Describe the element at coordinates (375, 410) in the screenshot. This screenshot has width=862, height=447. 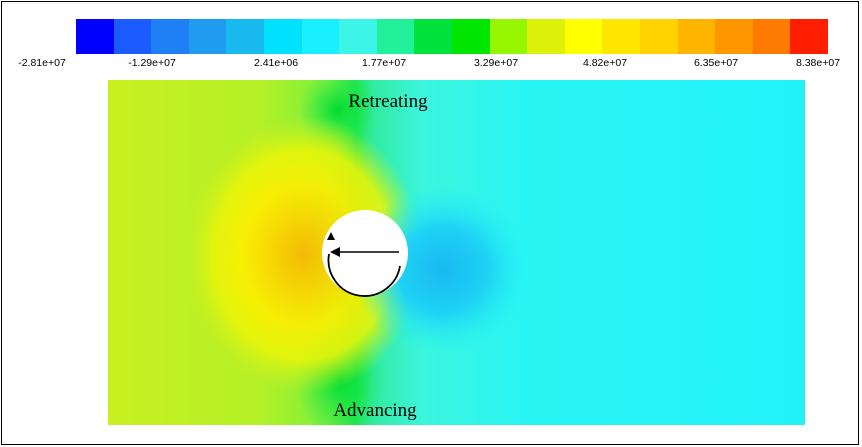
I see `advancing-label: Advancing` at that location.